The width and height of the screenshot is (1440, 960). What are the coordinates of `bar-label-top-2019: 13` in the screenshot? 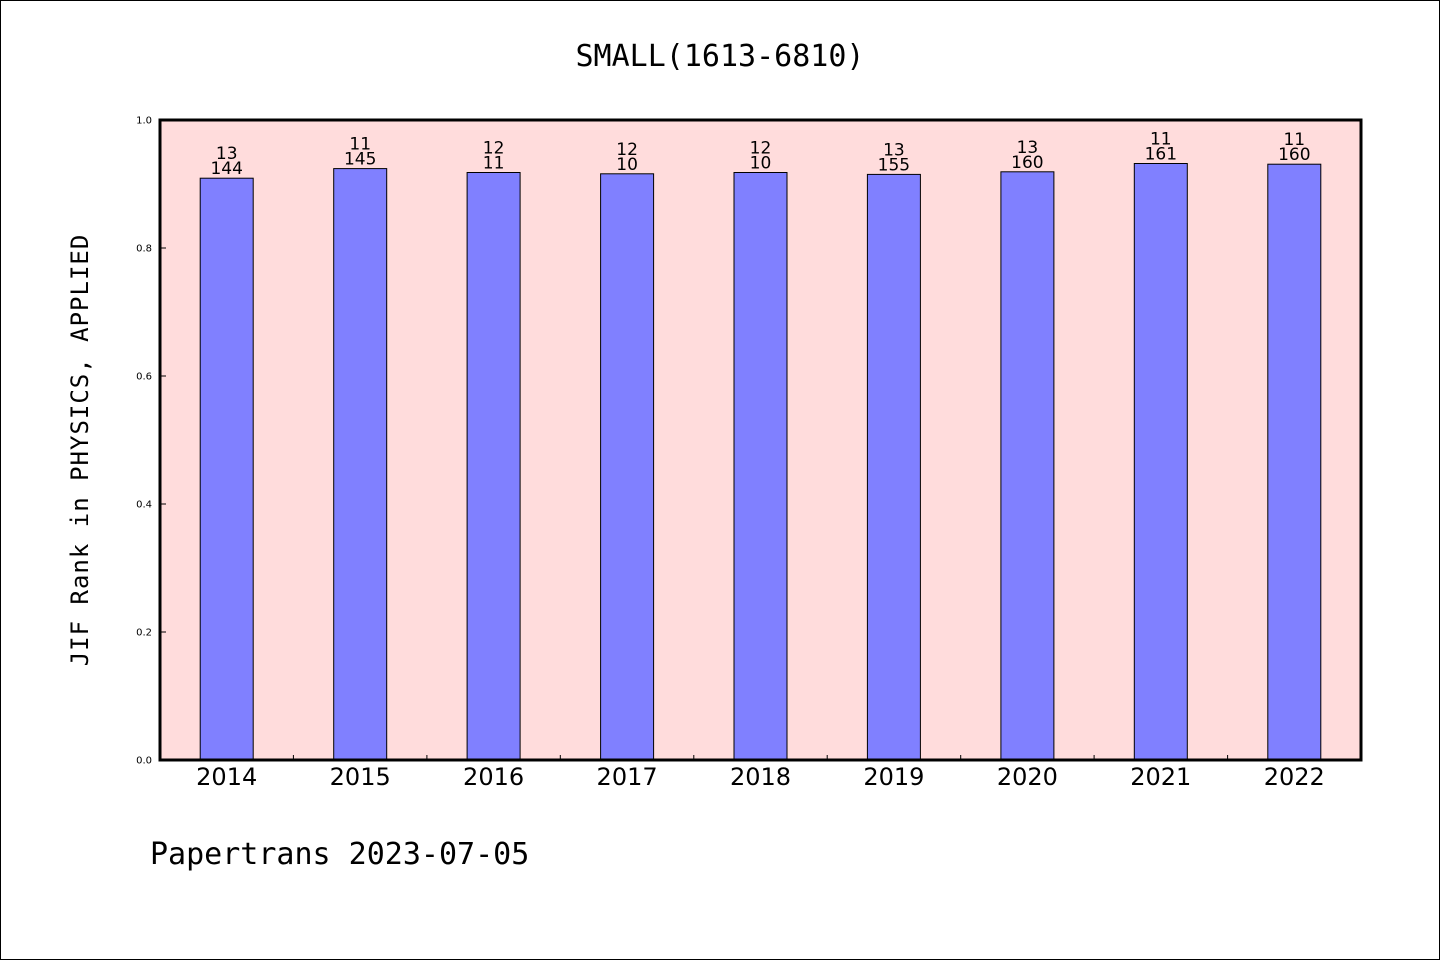 It's located at (894, 150).